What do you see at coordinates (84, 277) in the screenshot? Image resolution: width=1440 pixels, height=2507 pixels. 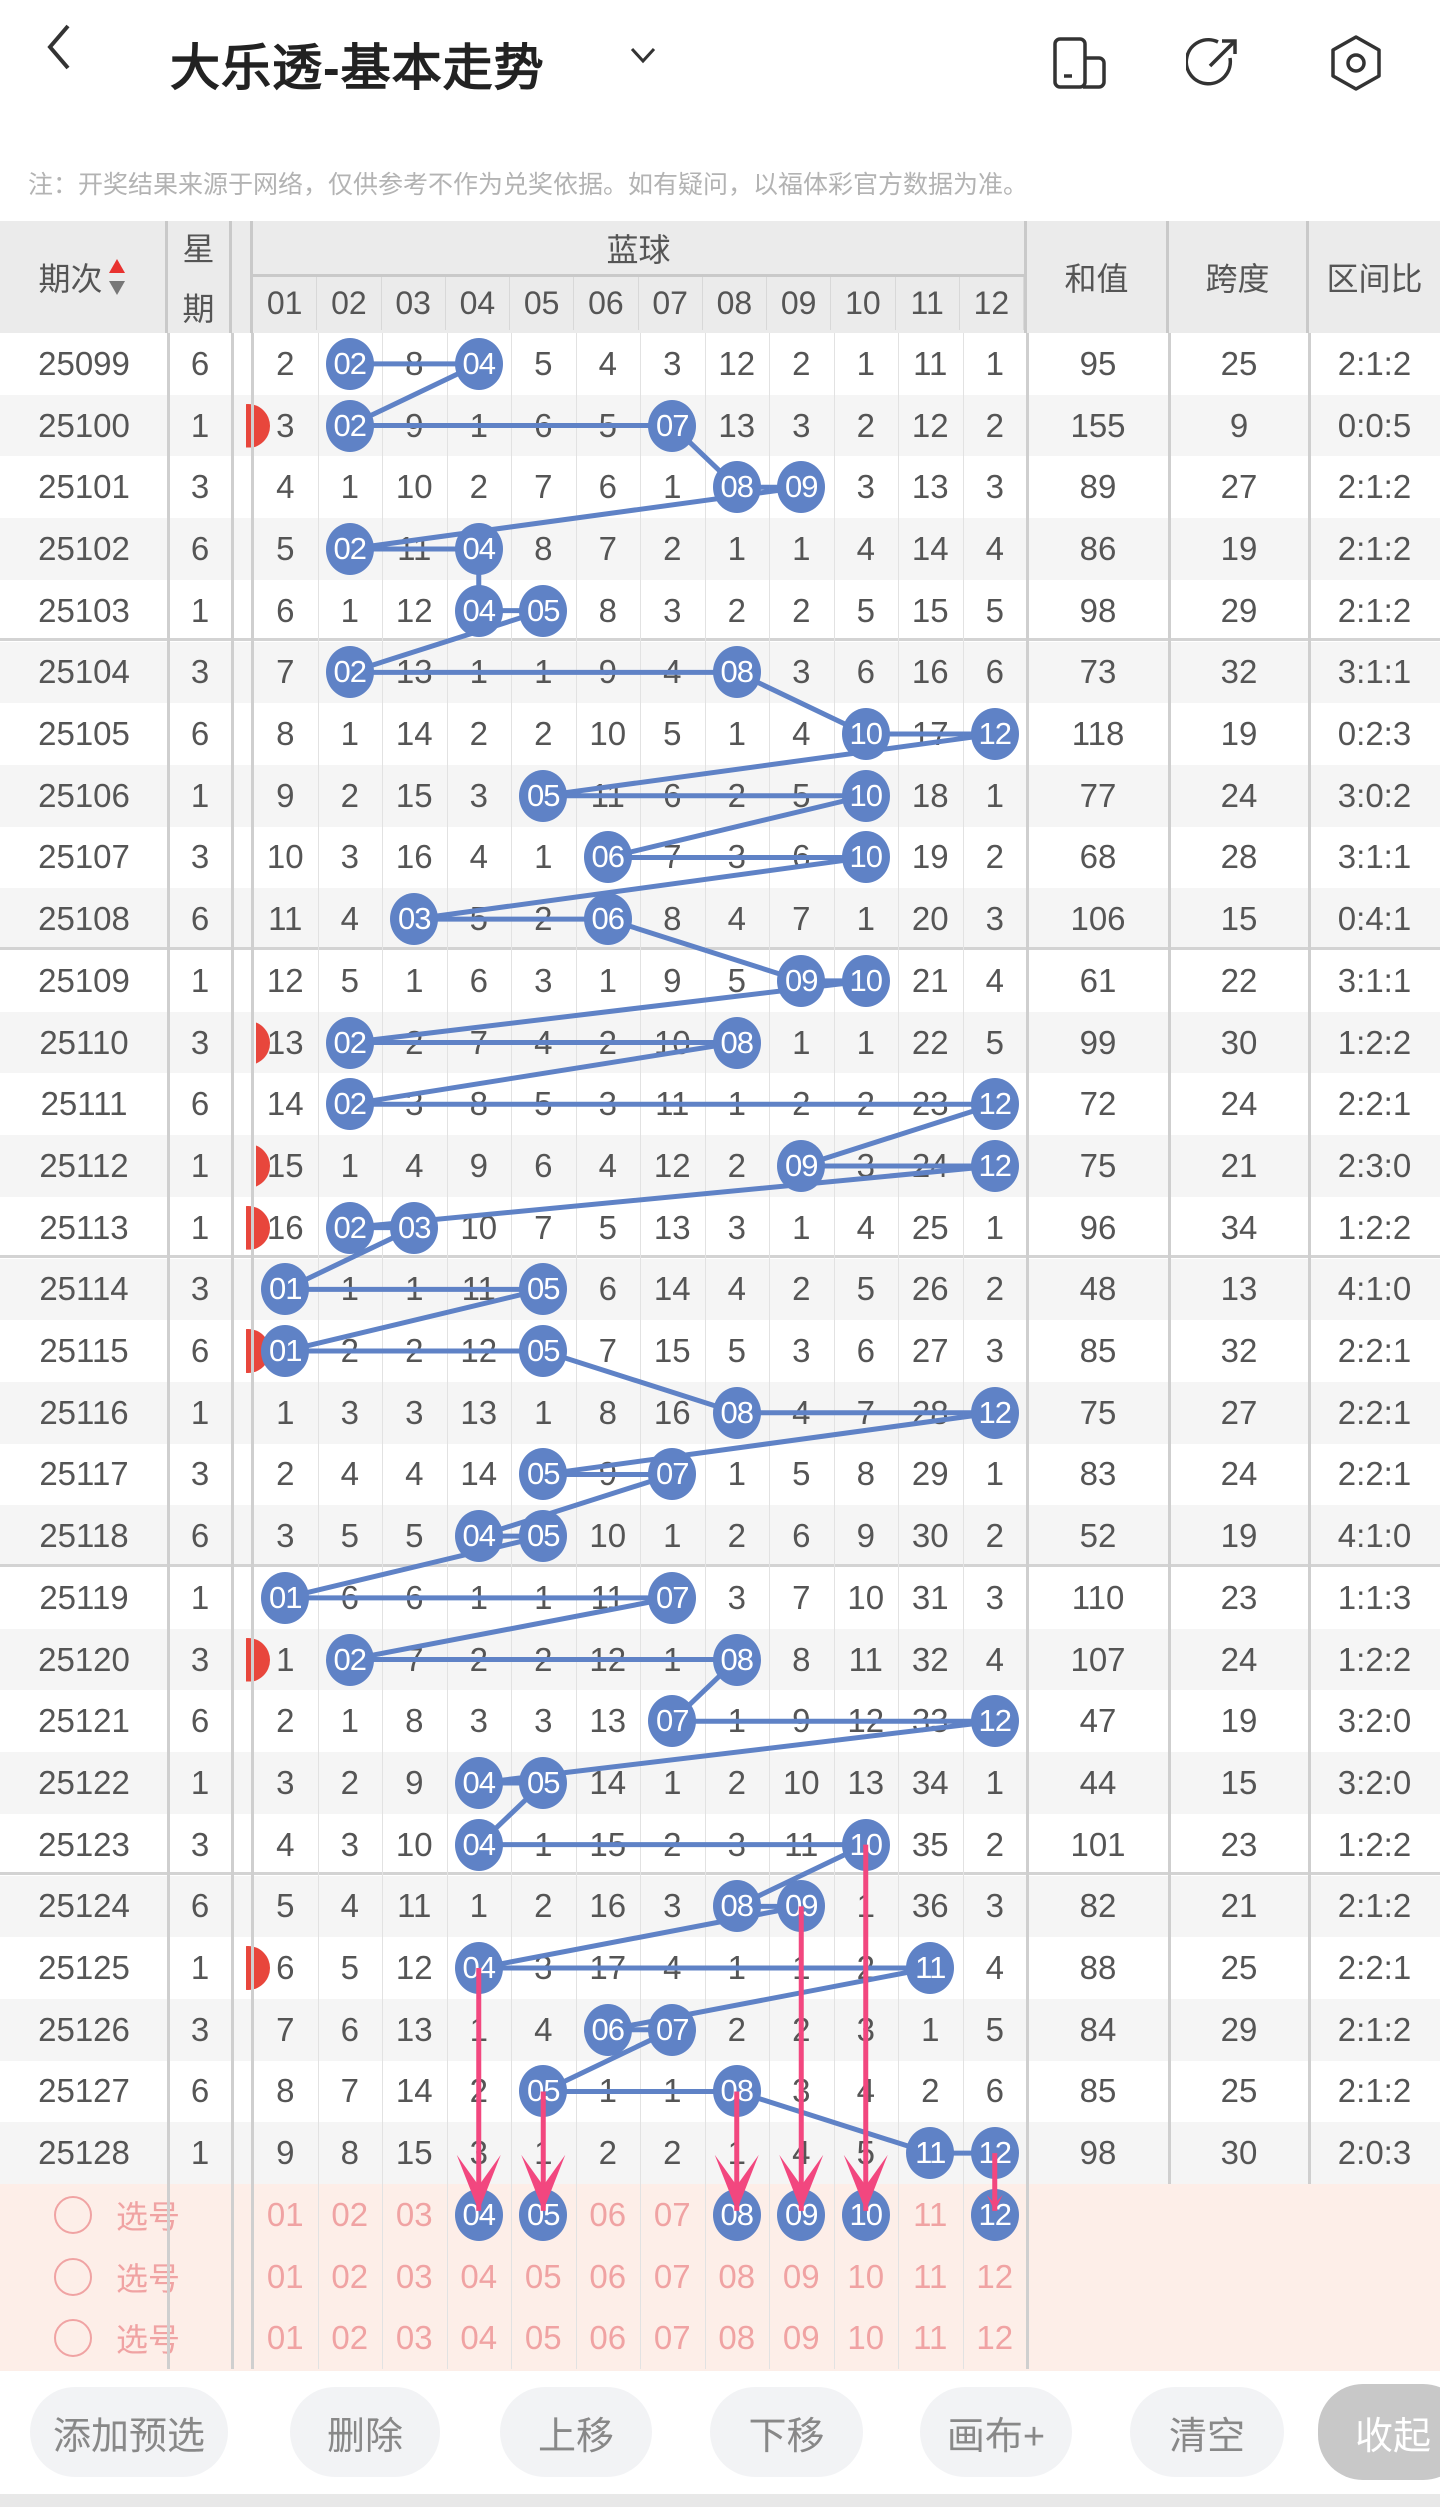 I see `column-header-issue: 期次` at bounding box center [84, 277].